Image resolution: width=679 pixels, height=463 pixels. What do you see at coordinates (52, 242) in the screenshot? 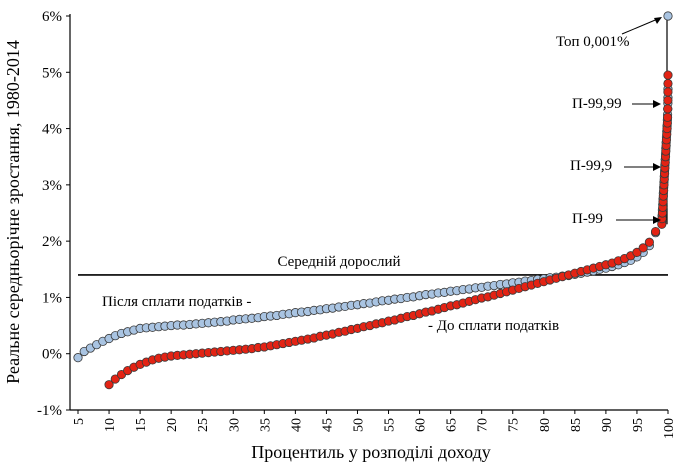
I see `y-tick-label: 2%` at bounding box center [52, 242].